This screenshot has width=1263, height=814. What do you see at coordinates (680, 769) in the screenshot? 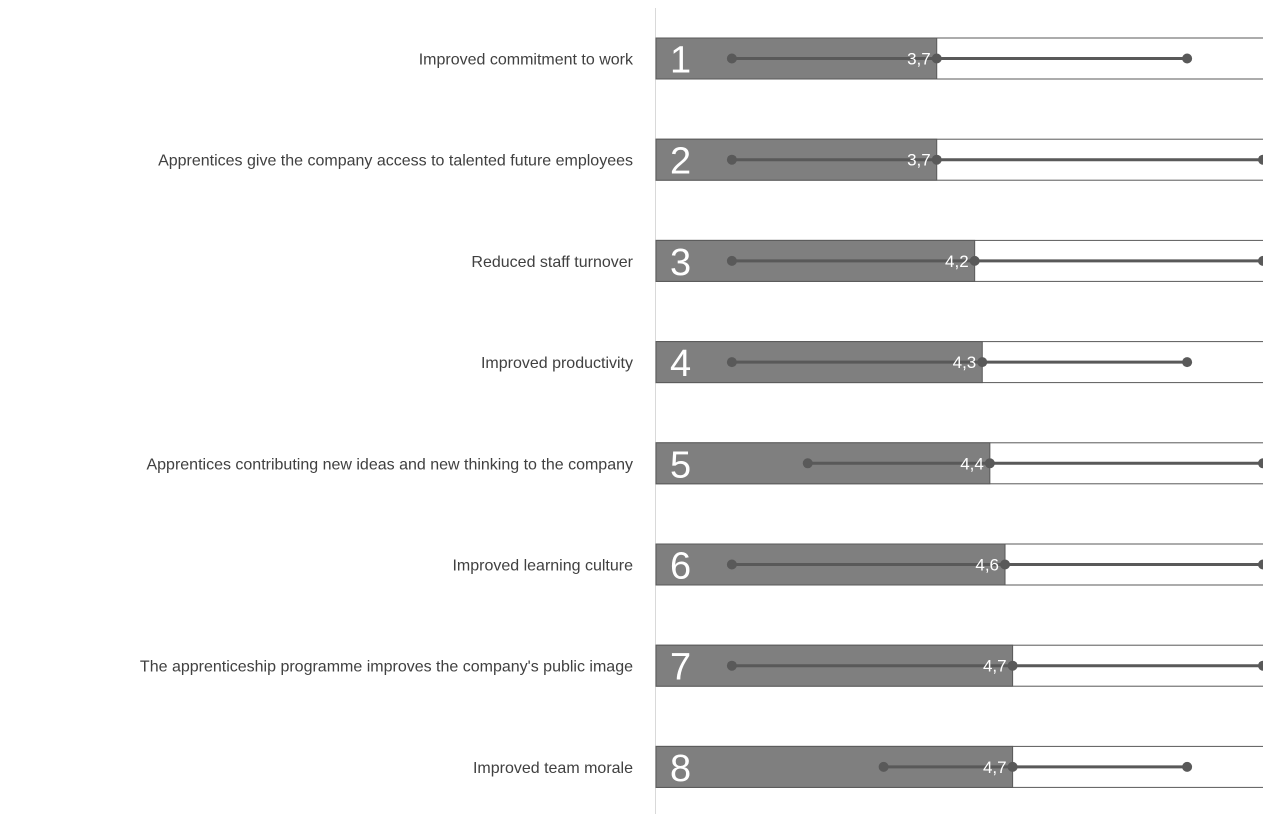
I see `rank-label: 8` at bounding box center [680, 769].